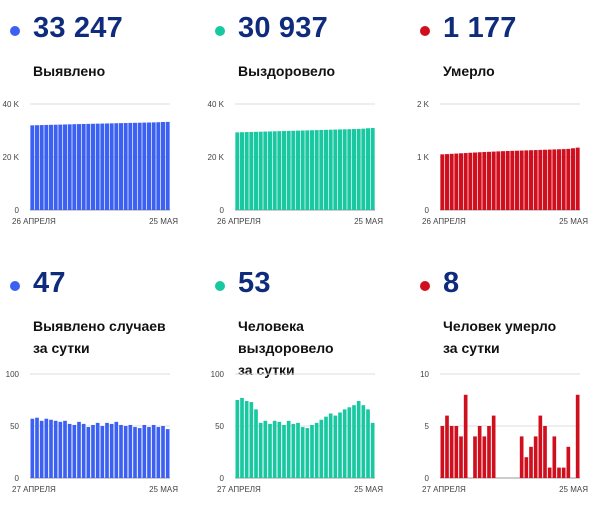 This screenshot has width=605, height=506. Describe the element at coordinates (480, 28) in the screenshot. I see `stat-value: 1 177` at that location.